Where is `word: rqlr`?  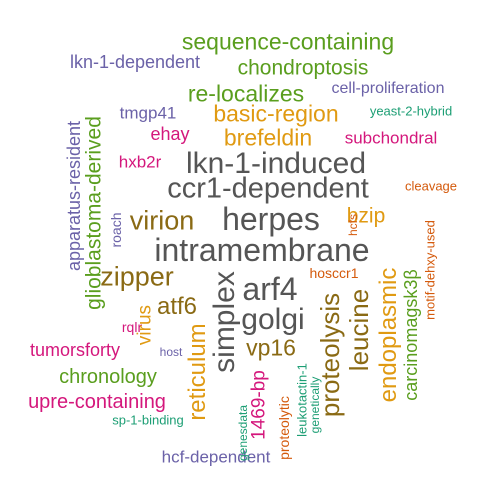 word: rqlr is located at coordinates (132, 327).